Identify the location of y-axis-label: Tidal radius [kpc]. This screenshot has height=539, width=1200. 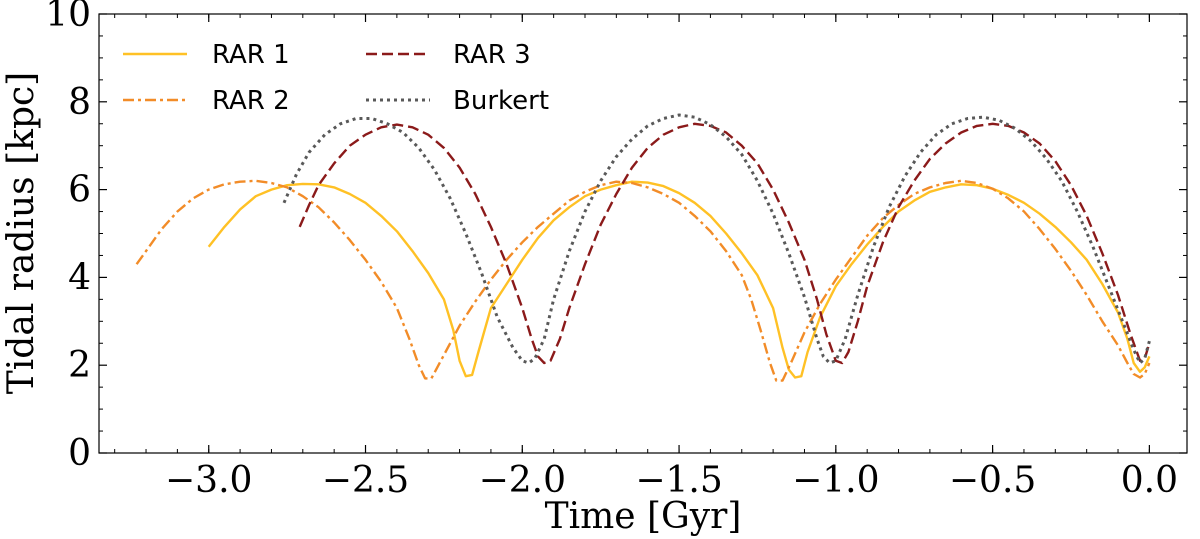
(21, 233).